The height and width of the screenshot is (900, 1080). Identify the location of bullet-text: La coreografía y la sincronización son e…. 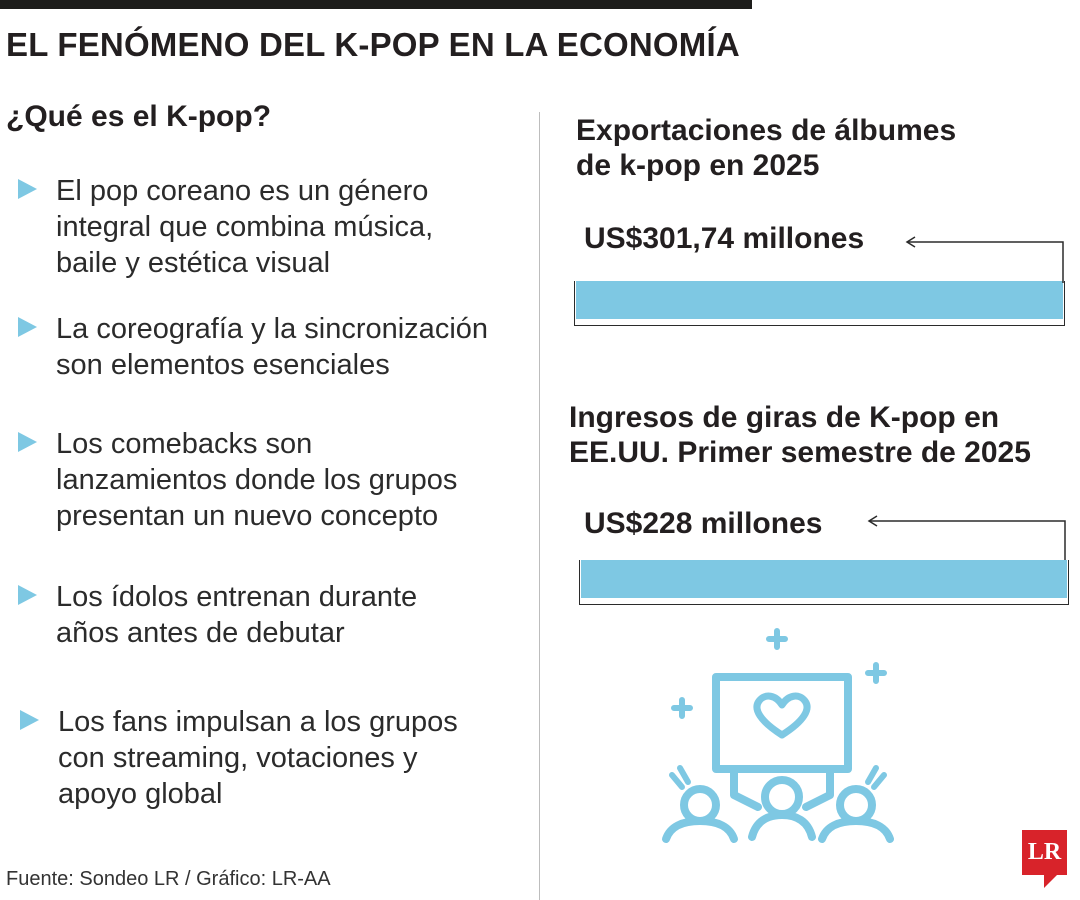
(272, 347).